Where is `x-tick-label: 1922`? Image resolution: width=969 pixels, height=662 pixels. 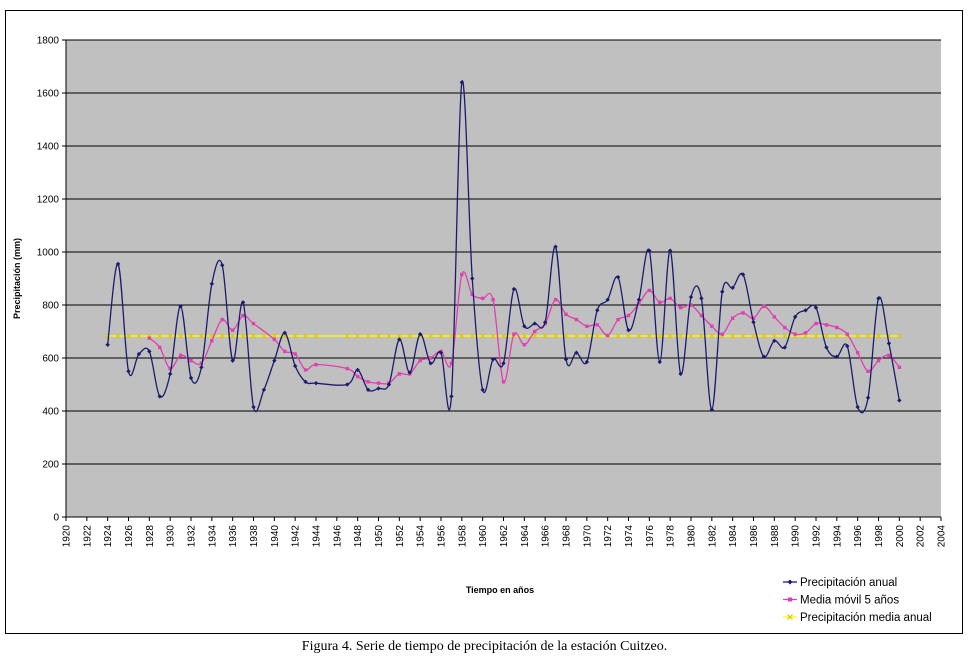 x-tick-label: 1922 is located at coordinates (87, 536).